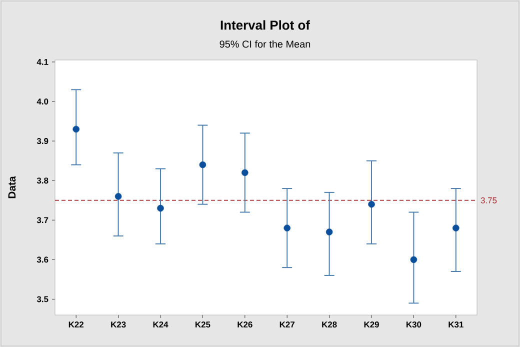  What do you see at coordinates (42, 101) in the screenshot?
I see `y-tick-label: 4.0` at bounding box center [42, 101].